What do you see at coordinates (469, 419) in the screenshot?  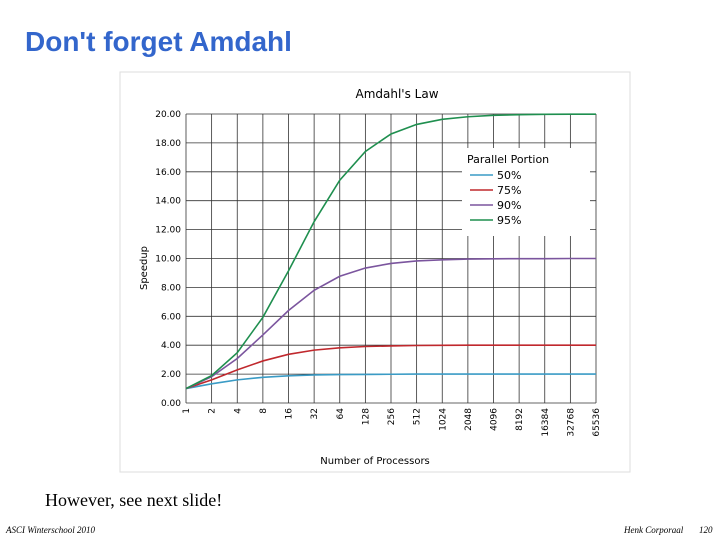 I see `x-tick-label: 2048` at bounding box center [469, 419].